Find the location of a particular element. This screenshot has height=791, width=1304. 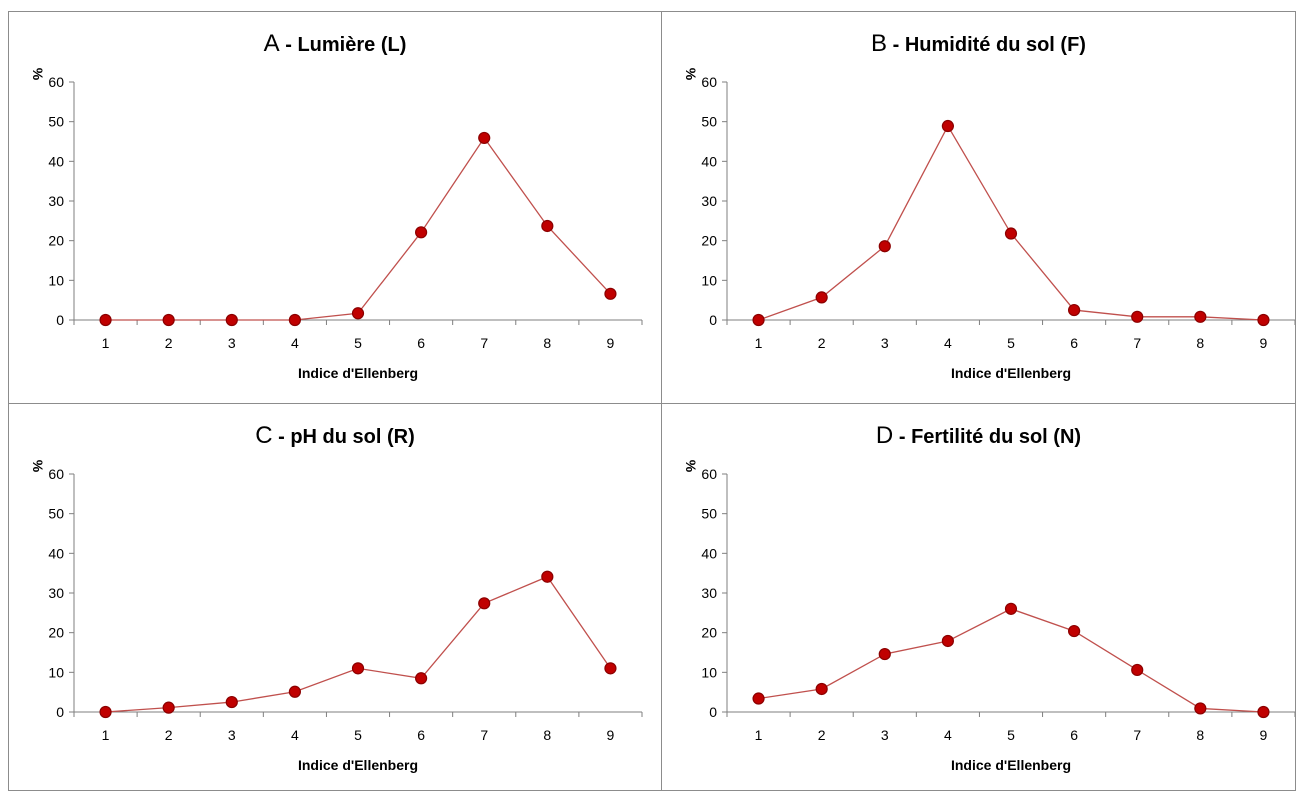

chart-title: A - Lumière (L) is located at coordinates (335, 44).